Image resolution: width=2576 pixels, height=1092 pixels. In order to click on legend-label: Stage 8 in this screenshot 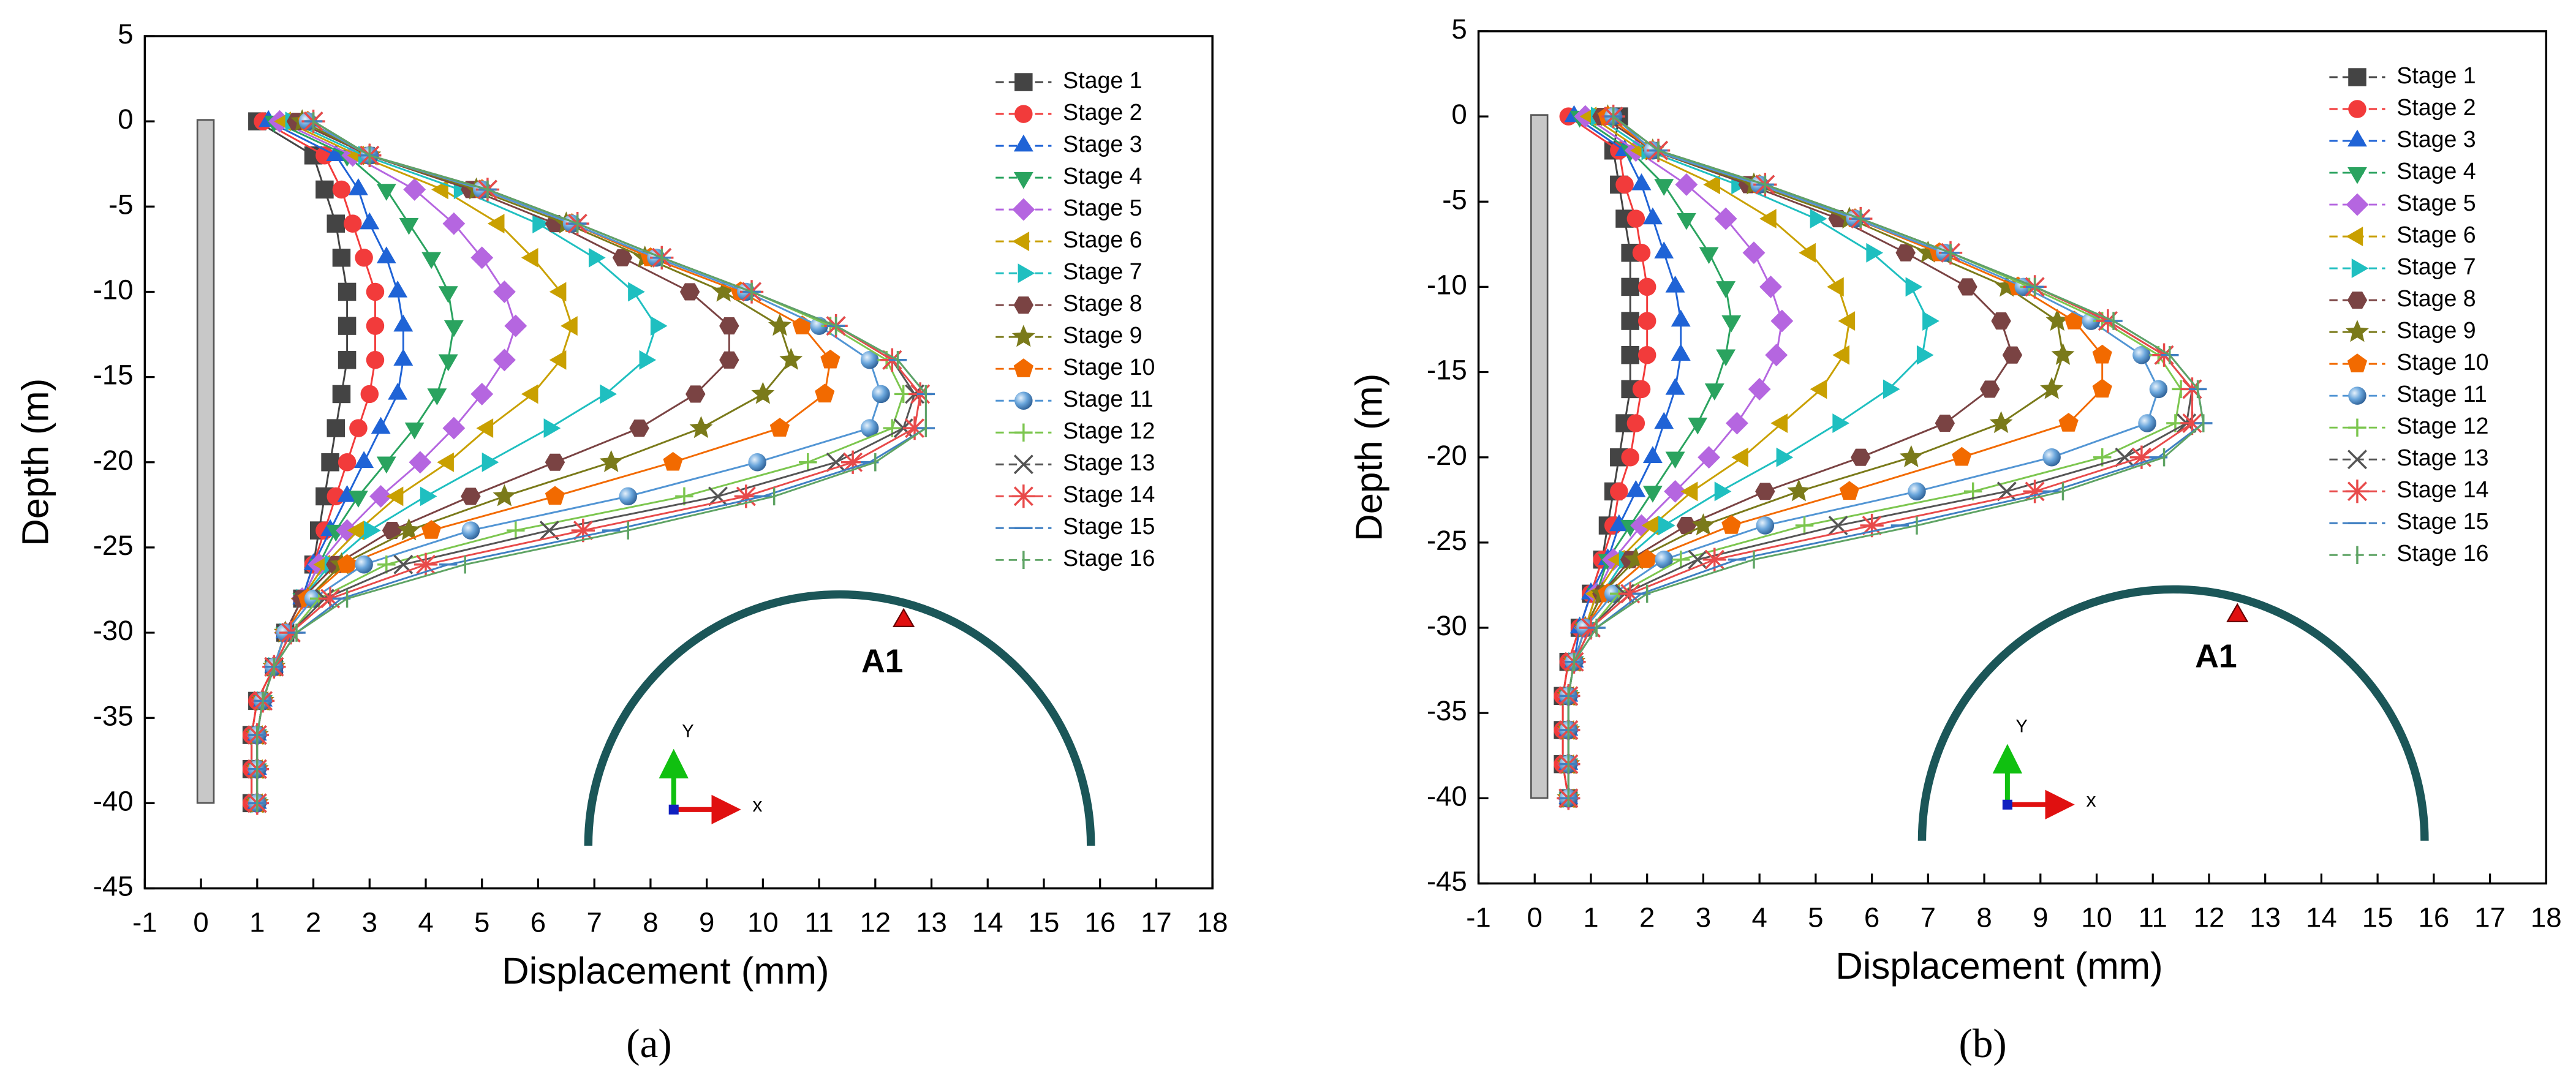, I will do `click(1102, 303)`.